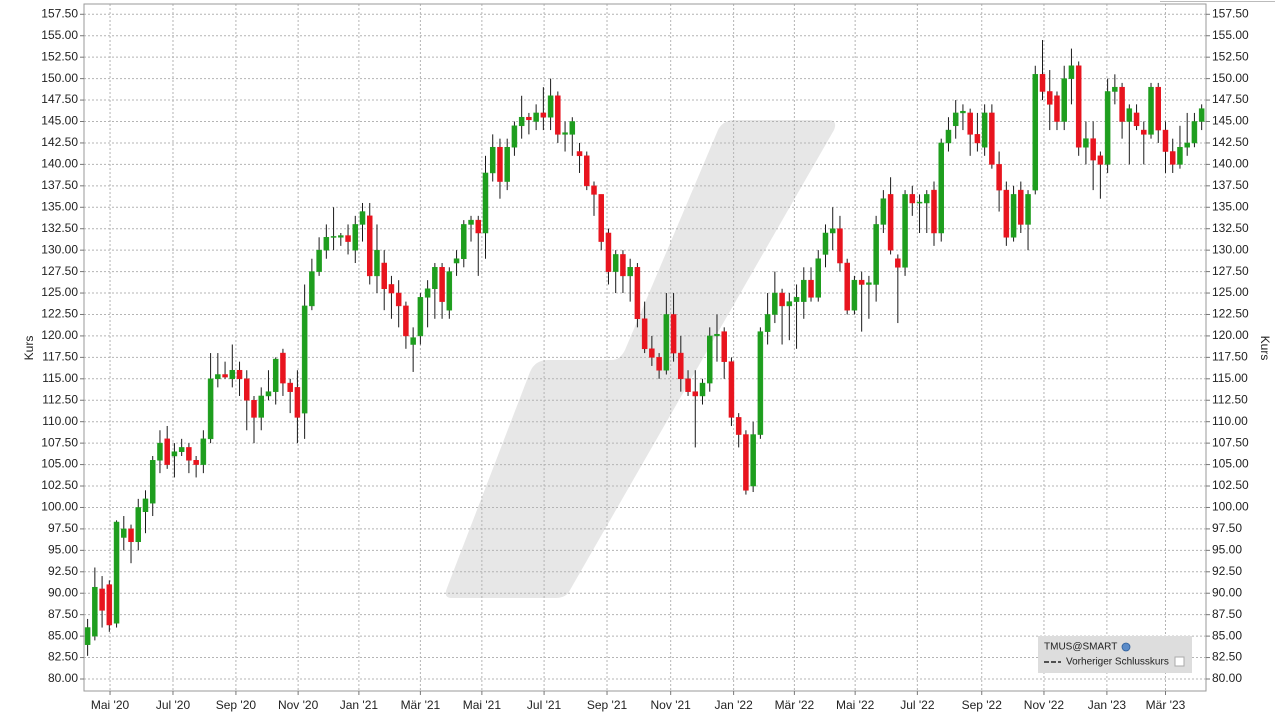 This screenshot has height=719, width=1280. I want to click on y-tick-label: 142.50, so click(59, 142).